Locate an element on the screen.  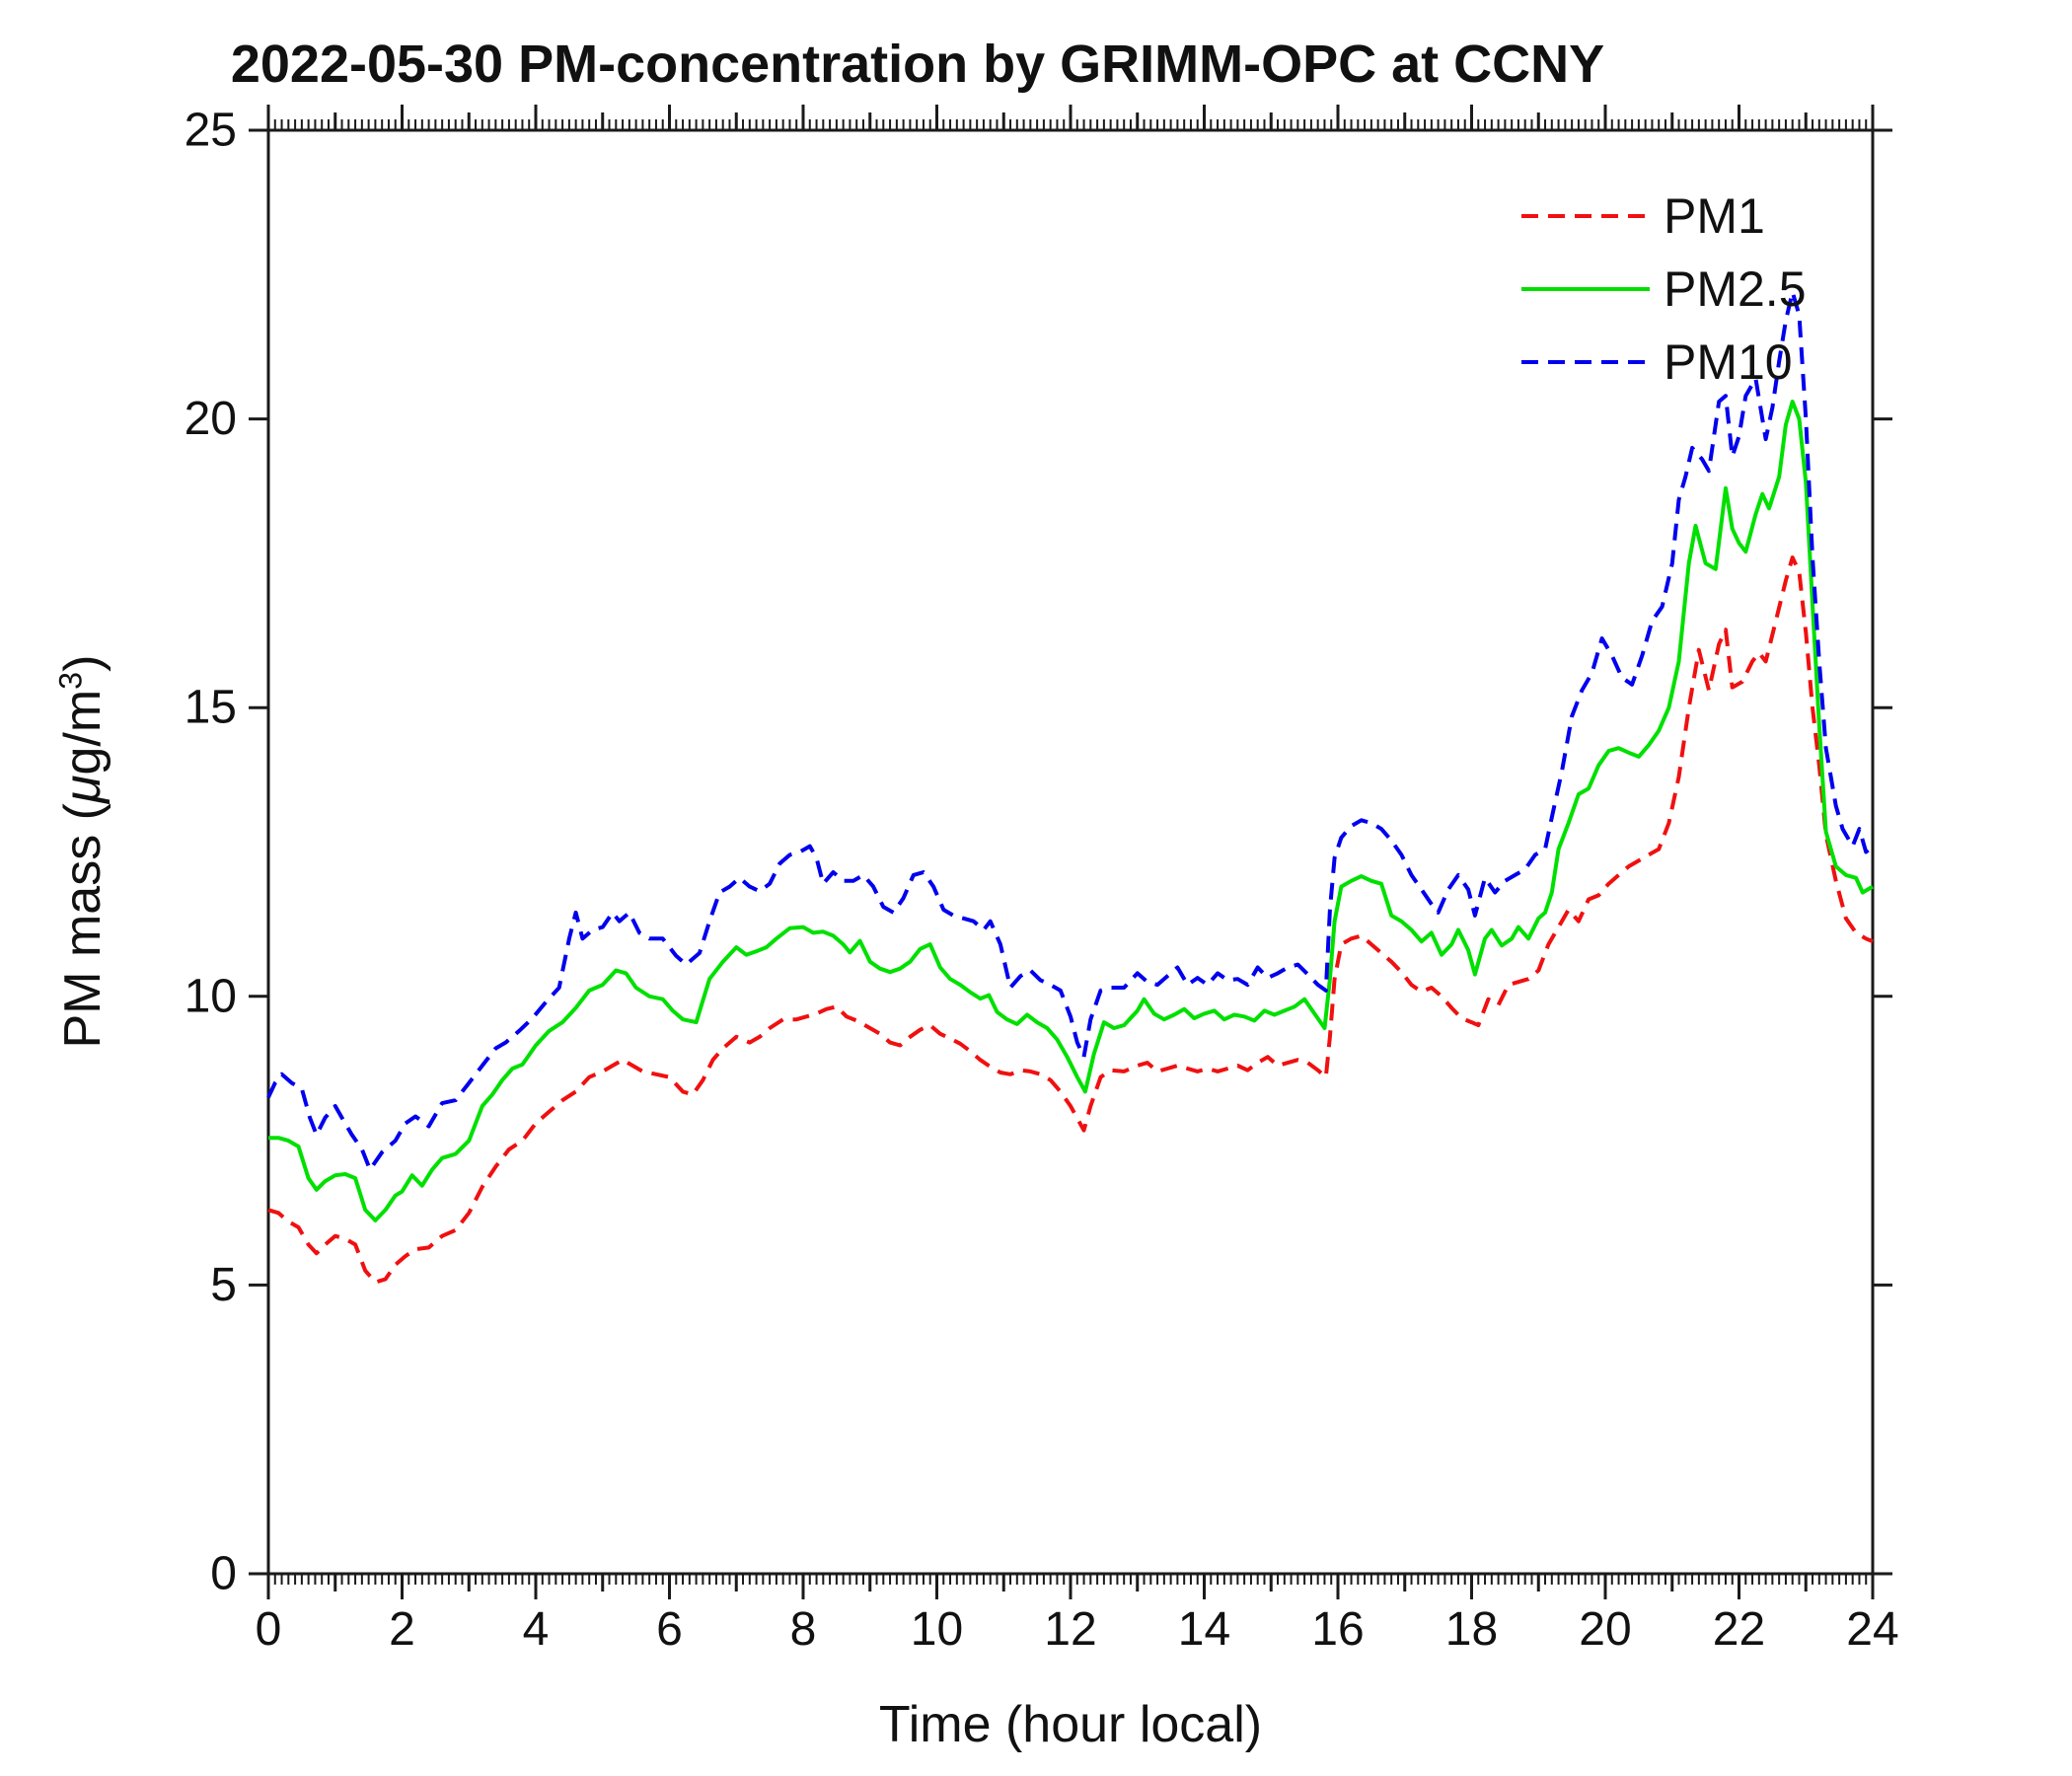
y-label-unit: g/m is located at coordinates (83, 733).